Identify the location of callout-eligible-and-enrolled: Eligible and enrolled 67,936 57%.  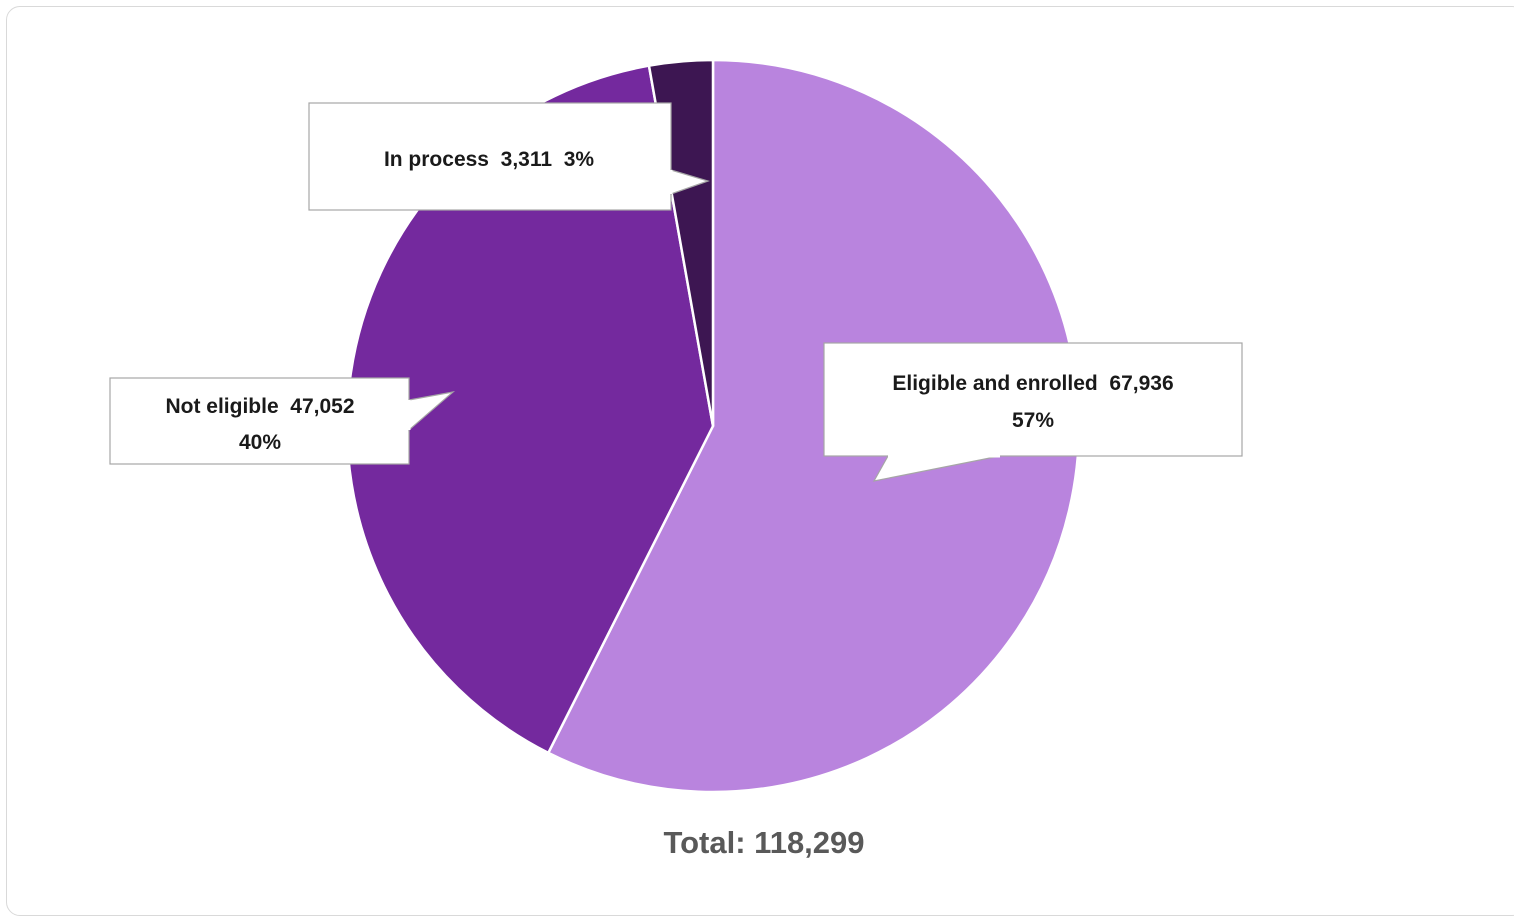
(1033, 412).